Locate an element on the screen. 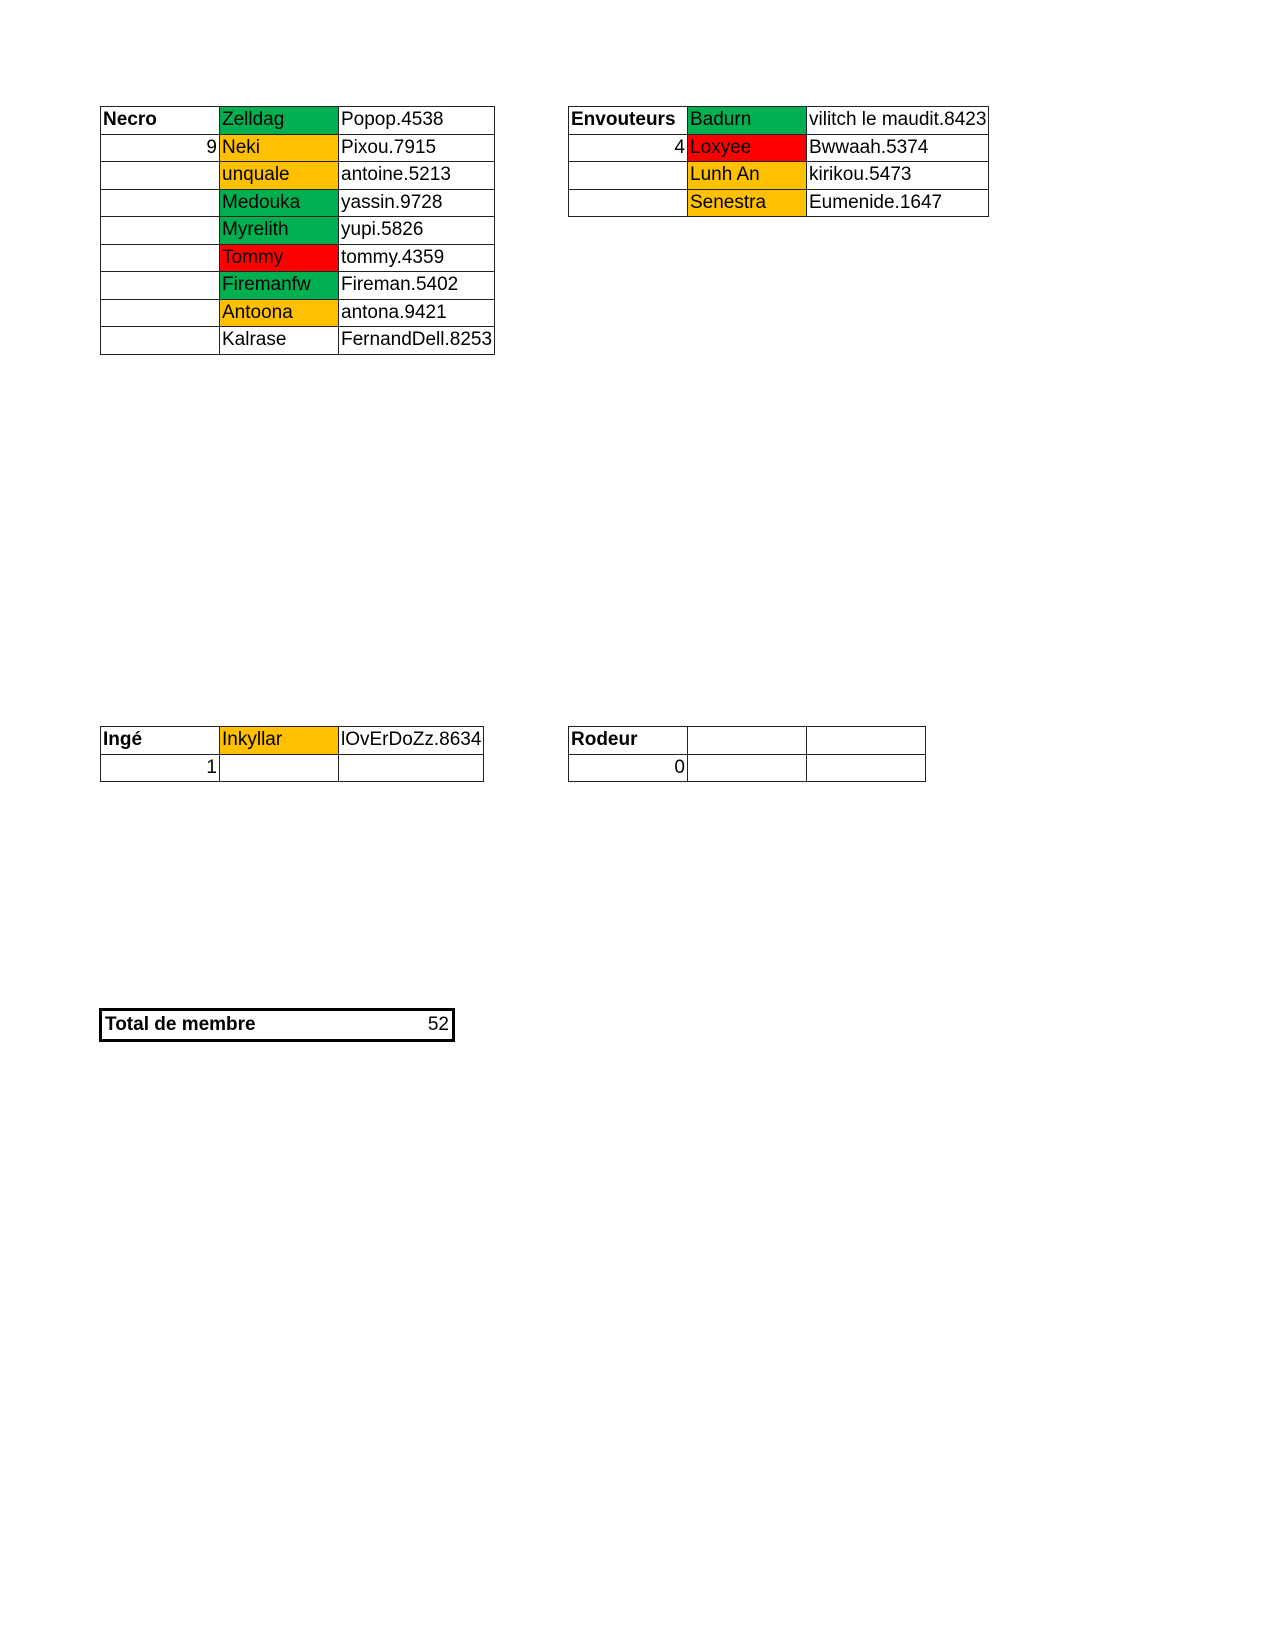 The width and height of the screenshot is (1275, 1651). member-account-cell: antoine.5213 is located at coordinates (416, 175).